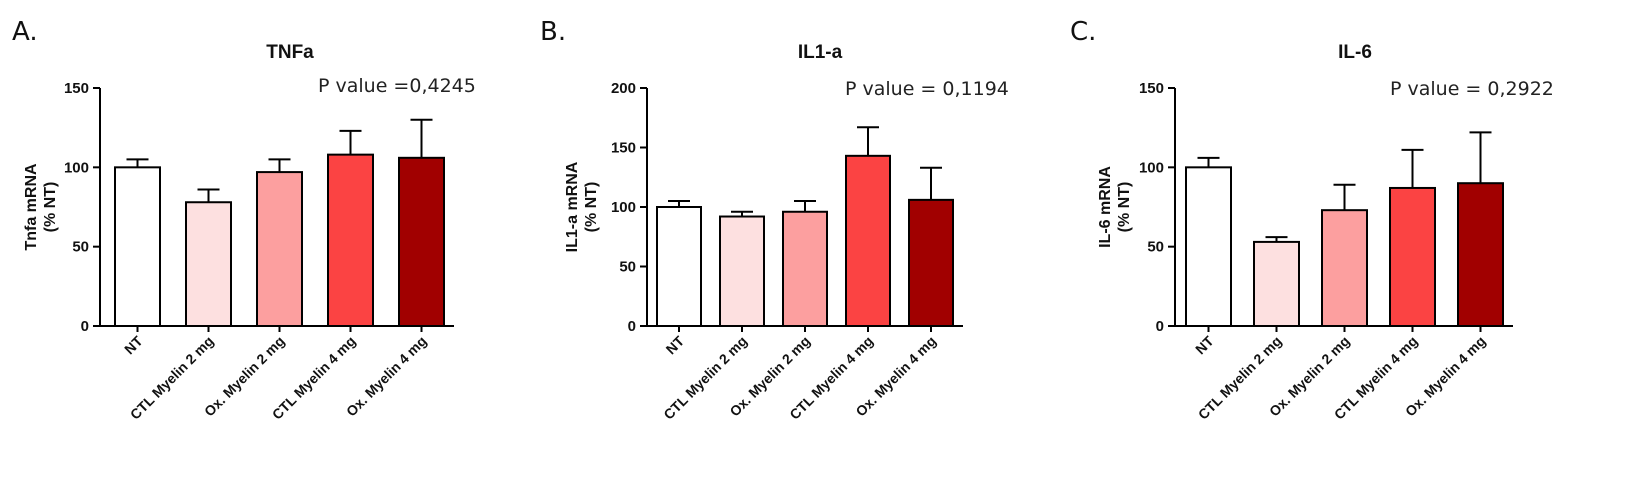  Describe the element at coordinates (927, 89) in the screenshot. I see `p-value-annotation: P value = 0,1194` at that location.